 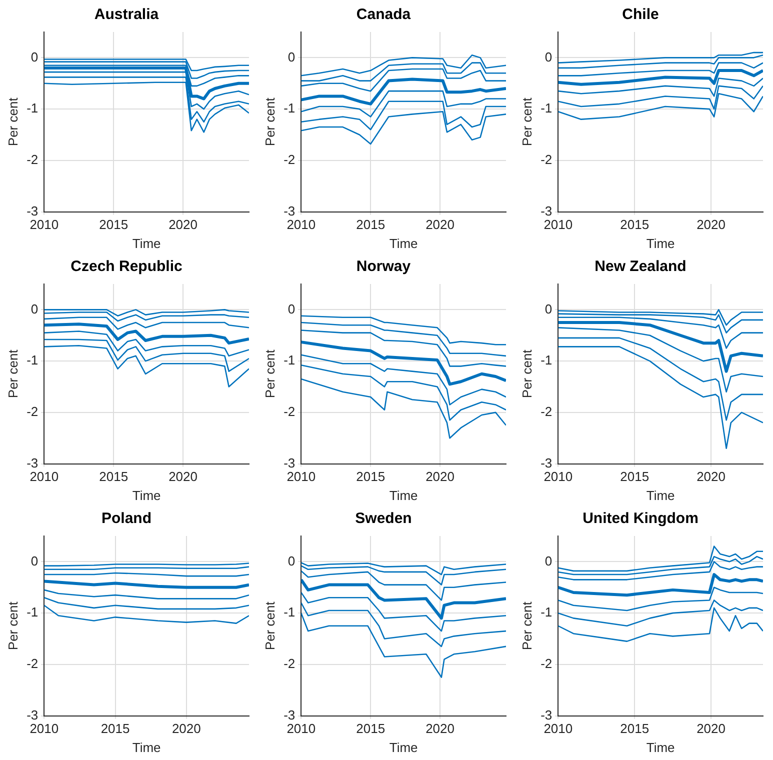 I want to click on chart-title: Chile, so click(x=640, y=15).